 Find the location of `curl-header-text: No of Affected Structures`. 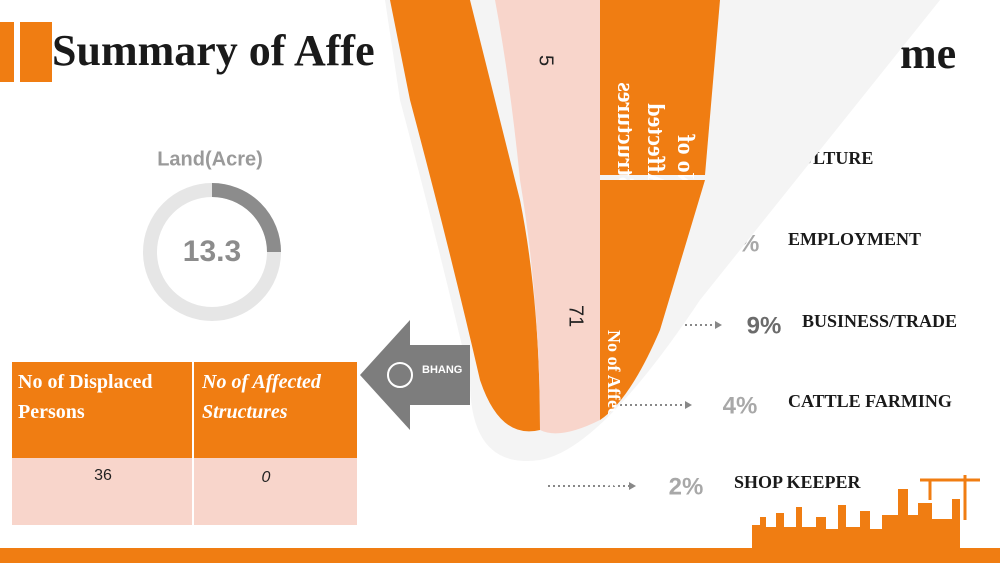

curl-header-text: No of Affected Structures is located at coordinates (655, 131).